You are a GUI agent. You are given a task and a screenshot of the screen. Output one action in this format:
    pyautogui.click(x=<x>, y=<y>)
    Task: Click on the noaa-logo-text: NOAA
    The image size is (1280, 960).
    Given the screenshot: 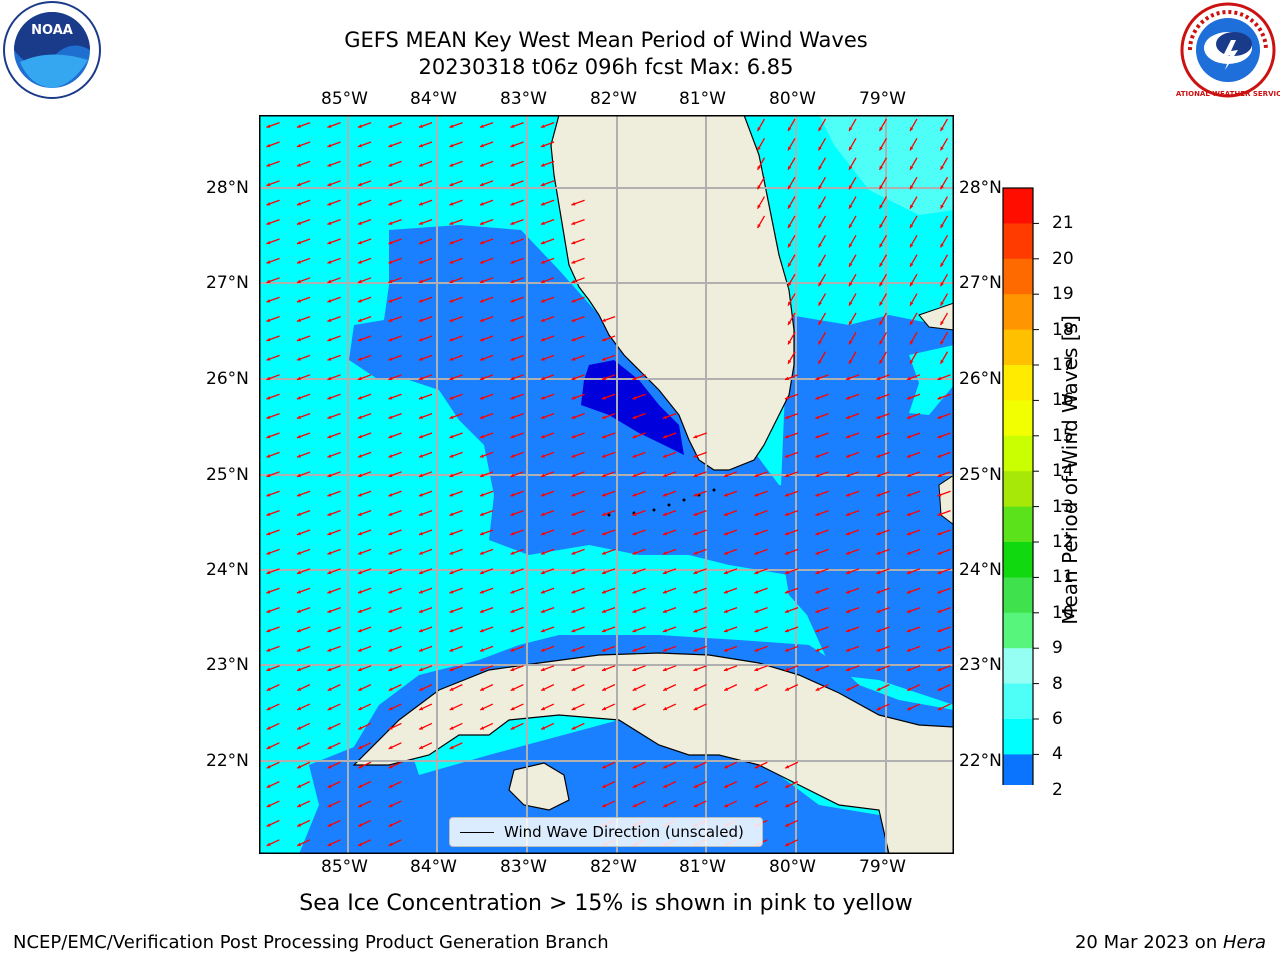 What is the action you would take?
    pyautogui.click(x=52, y=30)
    